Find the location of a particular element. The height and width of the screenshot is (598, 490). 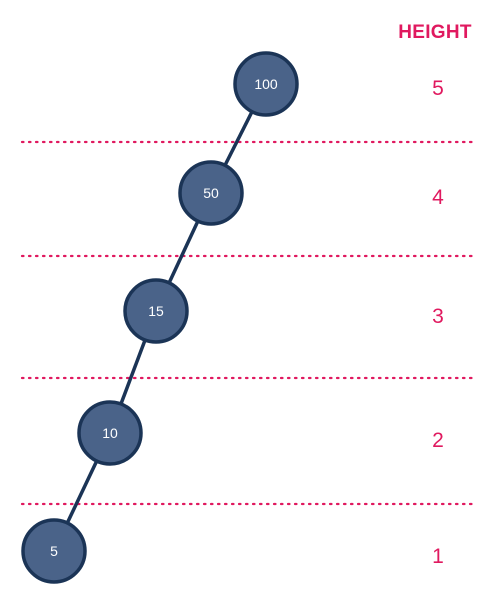

node-value: 10 is located at coordinates (110, 433).